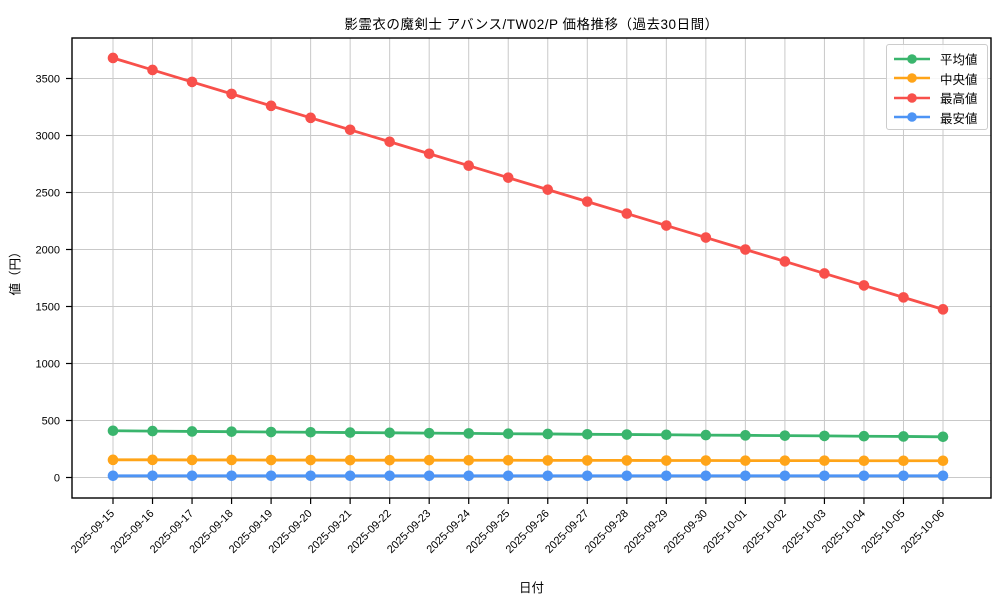  Describe the element at coordinates (48, 308) in the screenshot. I see `y-tick-label: 1500` at that location.